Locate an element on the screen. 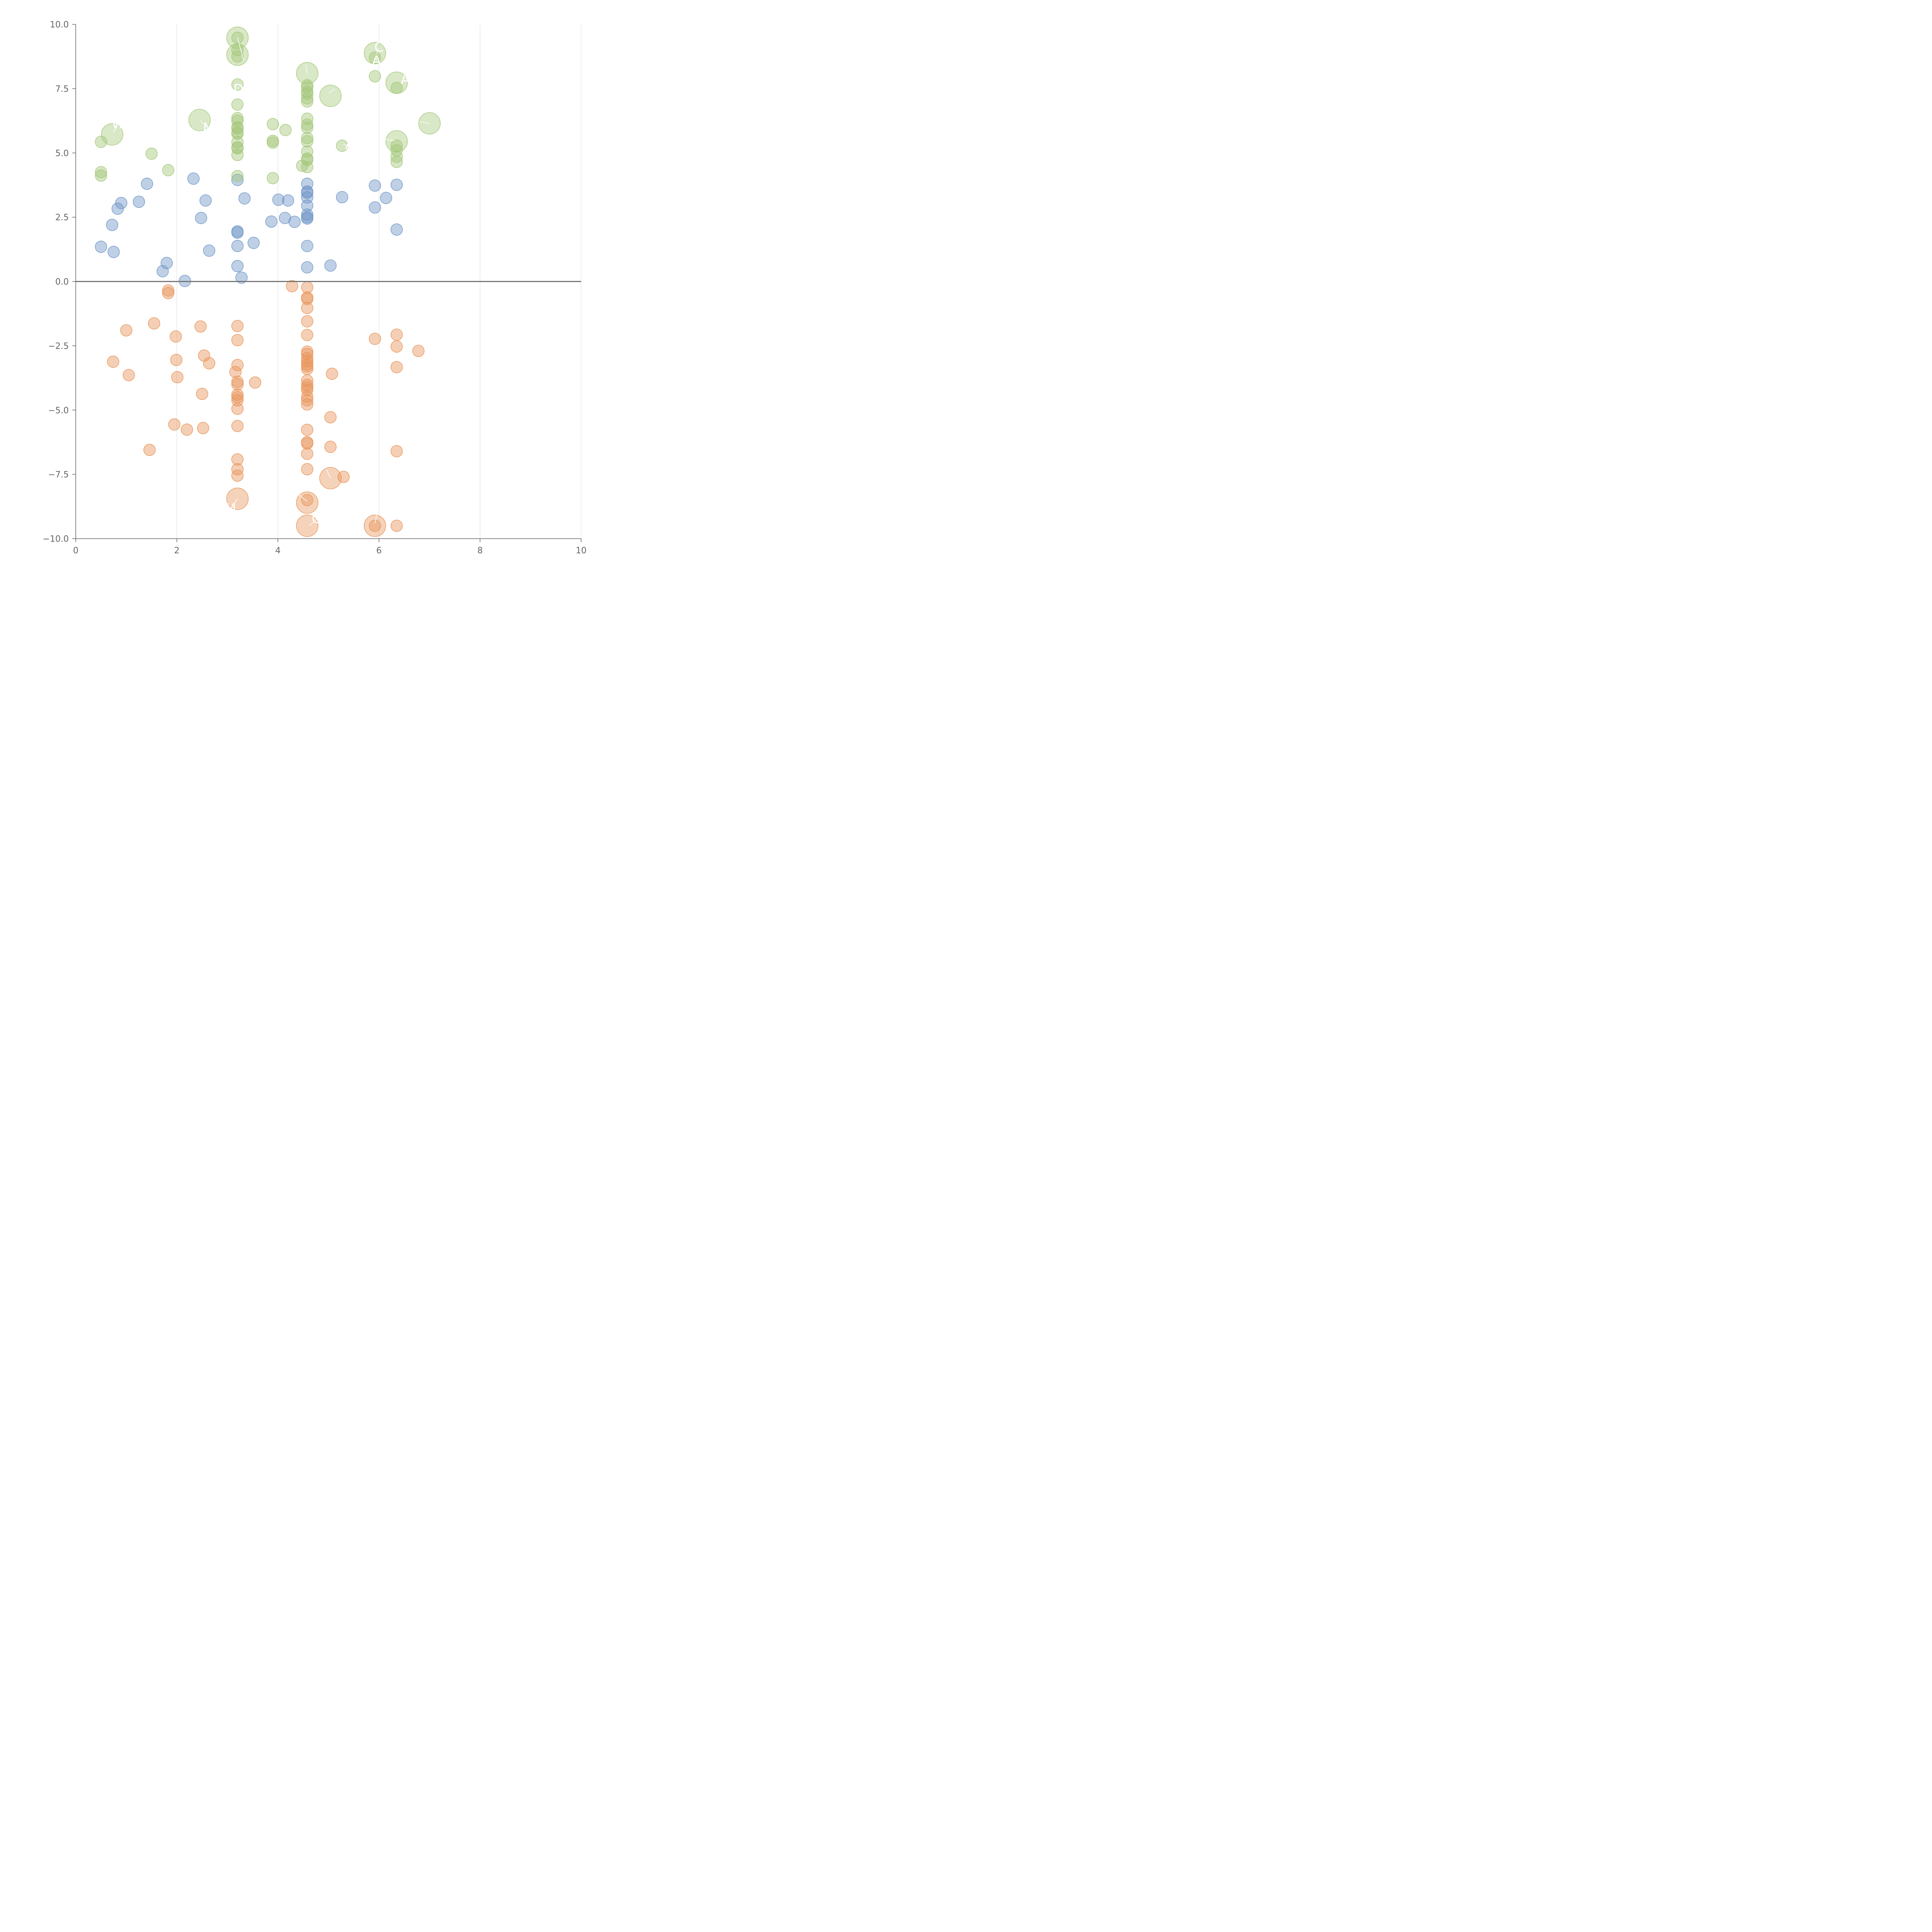 This screenshot has height=1932, width=1932. x-tick-label-5: 10 is located at coordinates (581, 551).